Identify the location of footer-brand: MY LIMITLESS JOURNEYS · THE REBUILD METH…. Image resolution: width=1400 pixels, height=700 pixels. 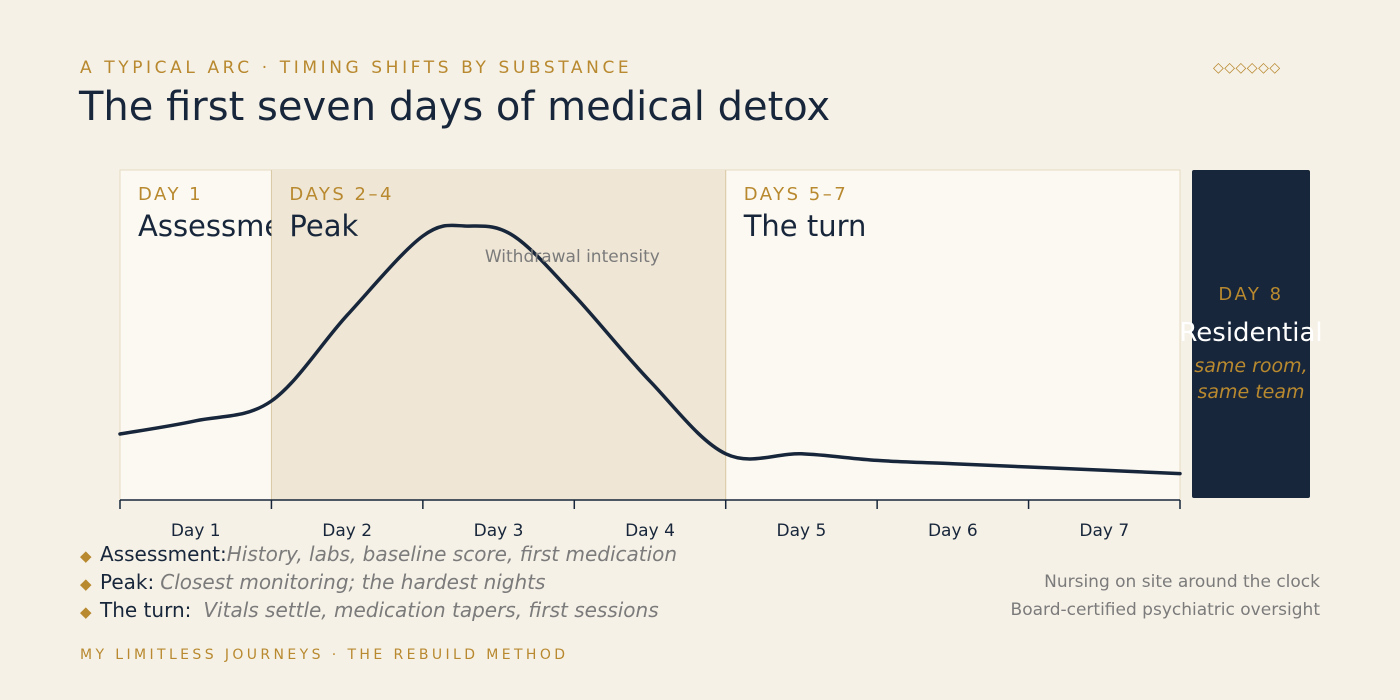
(324, 655).